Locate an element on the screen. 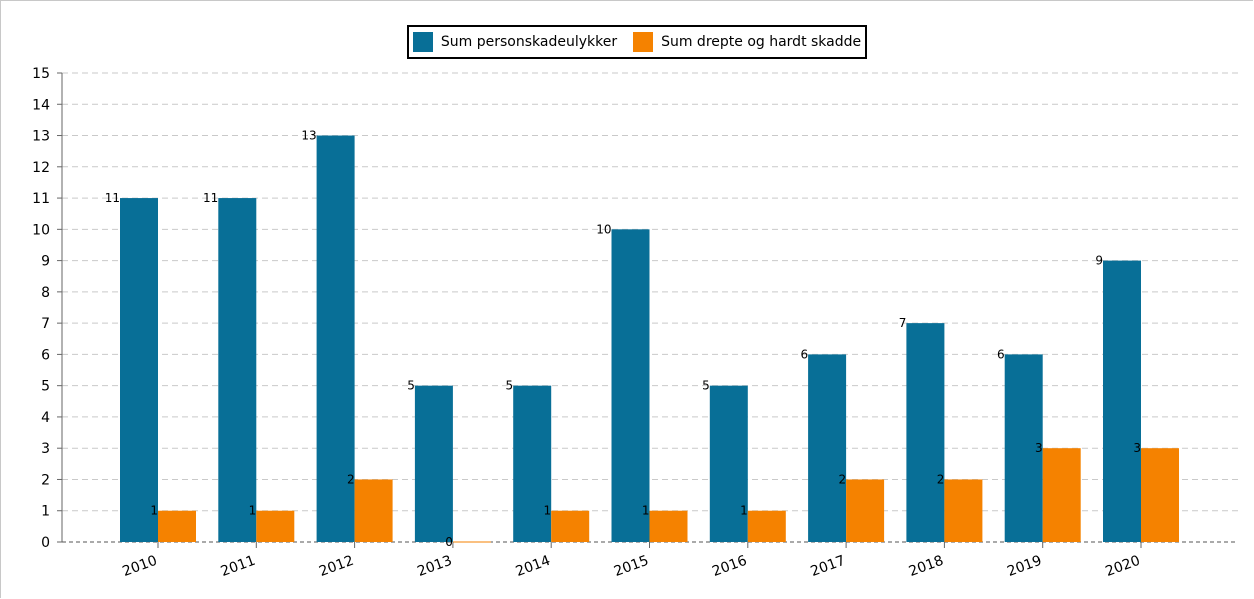  x-tick-label: 2015 is located at coordinates (631, 566).